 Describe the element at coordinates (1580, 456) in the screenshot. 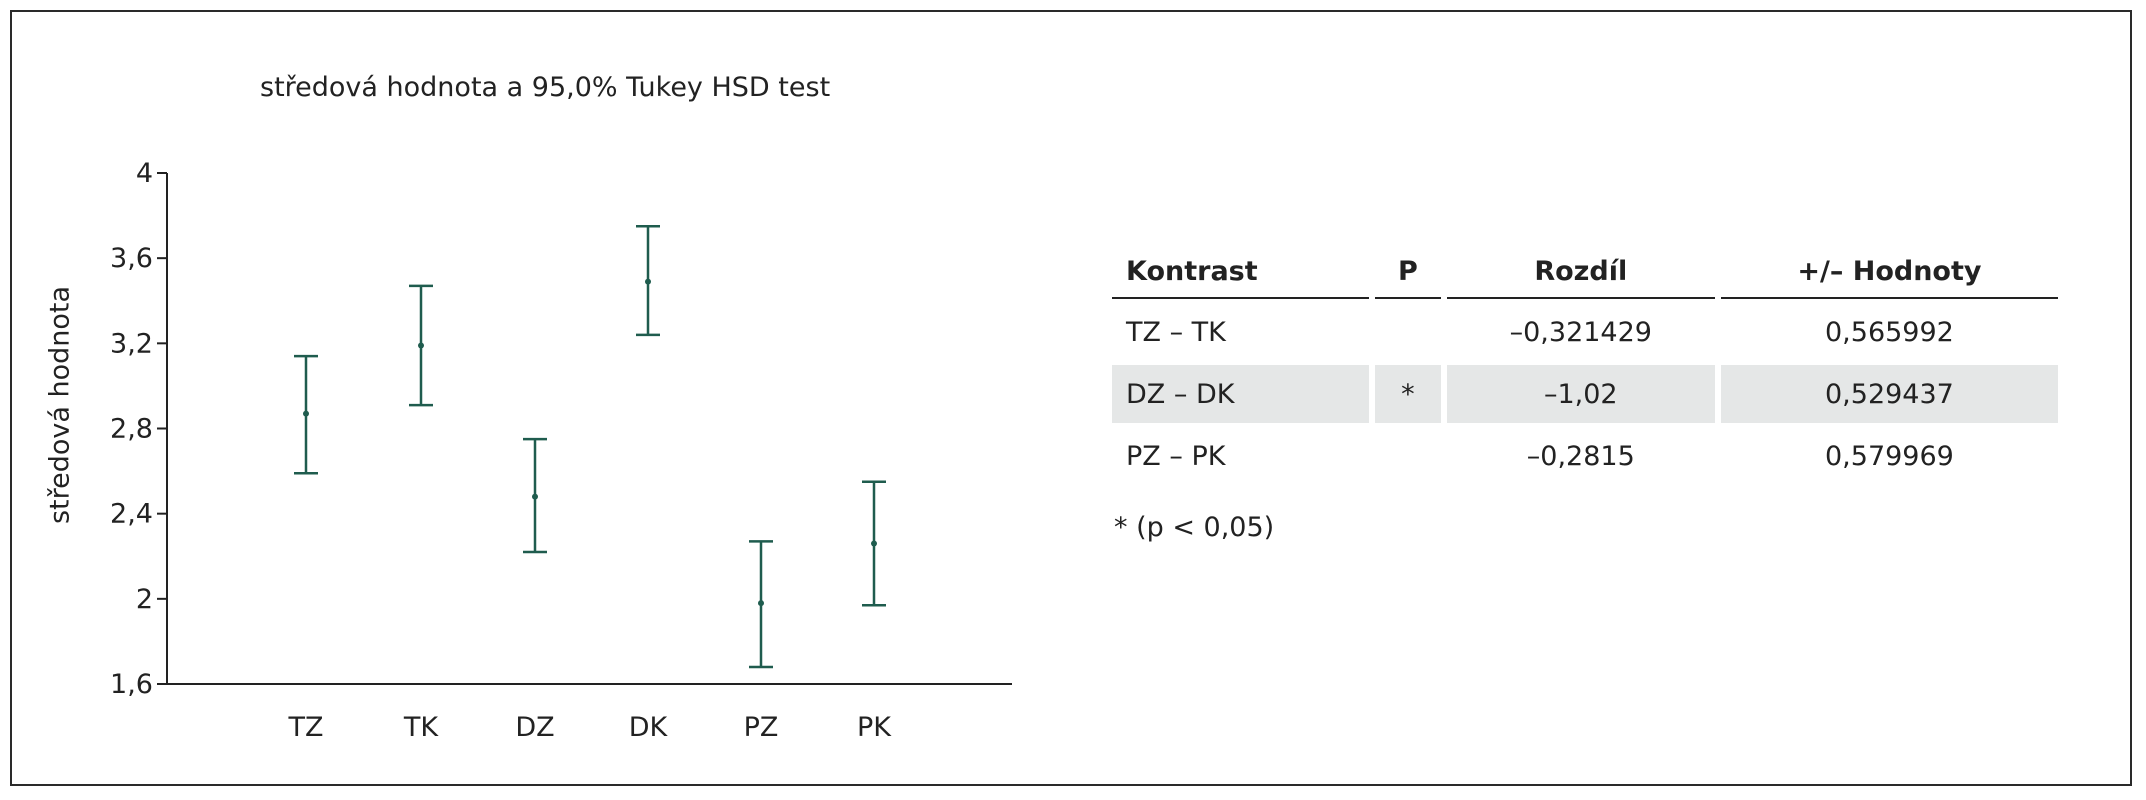

I see `cell-rozdil: –0,2815` at that location.